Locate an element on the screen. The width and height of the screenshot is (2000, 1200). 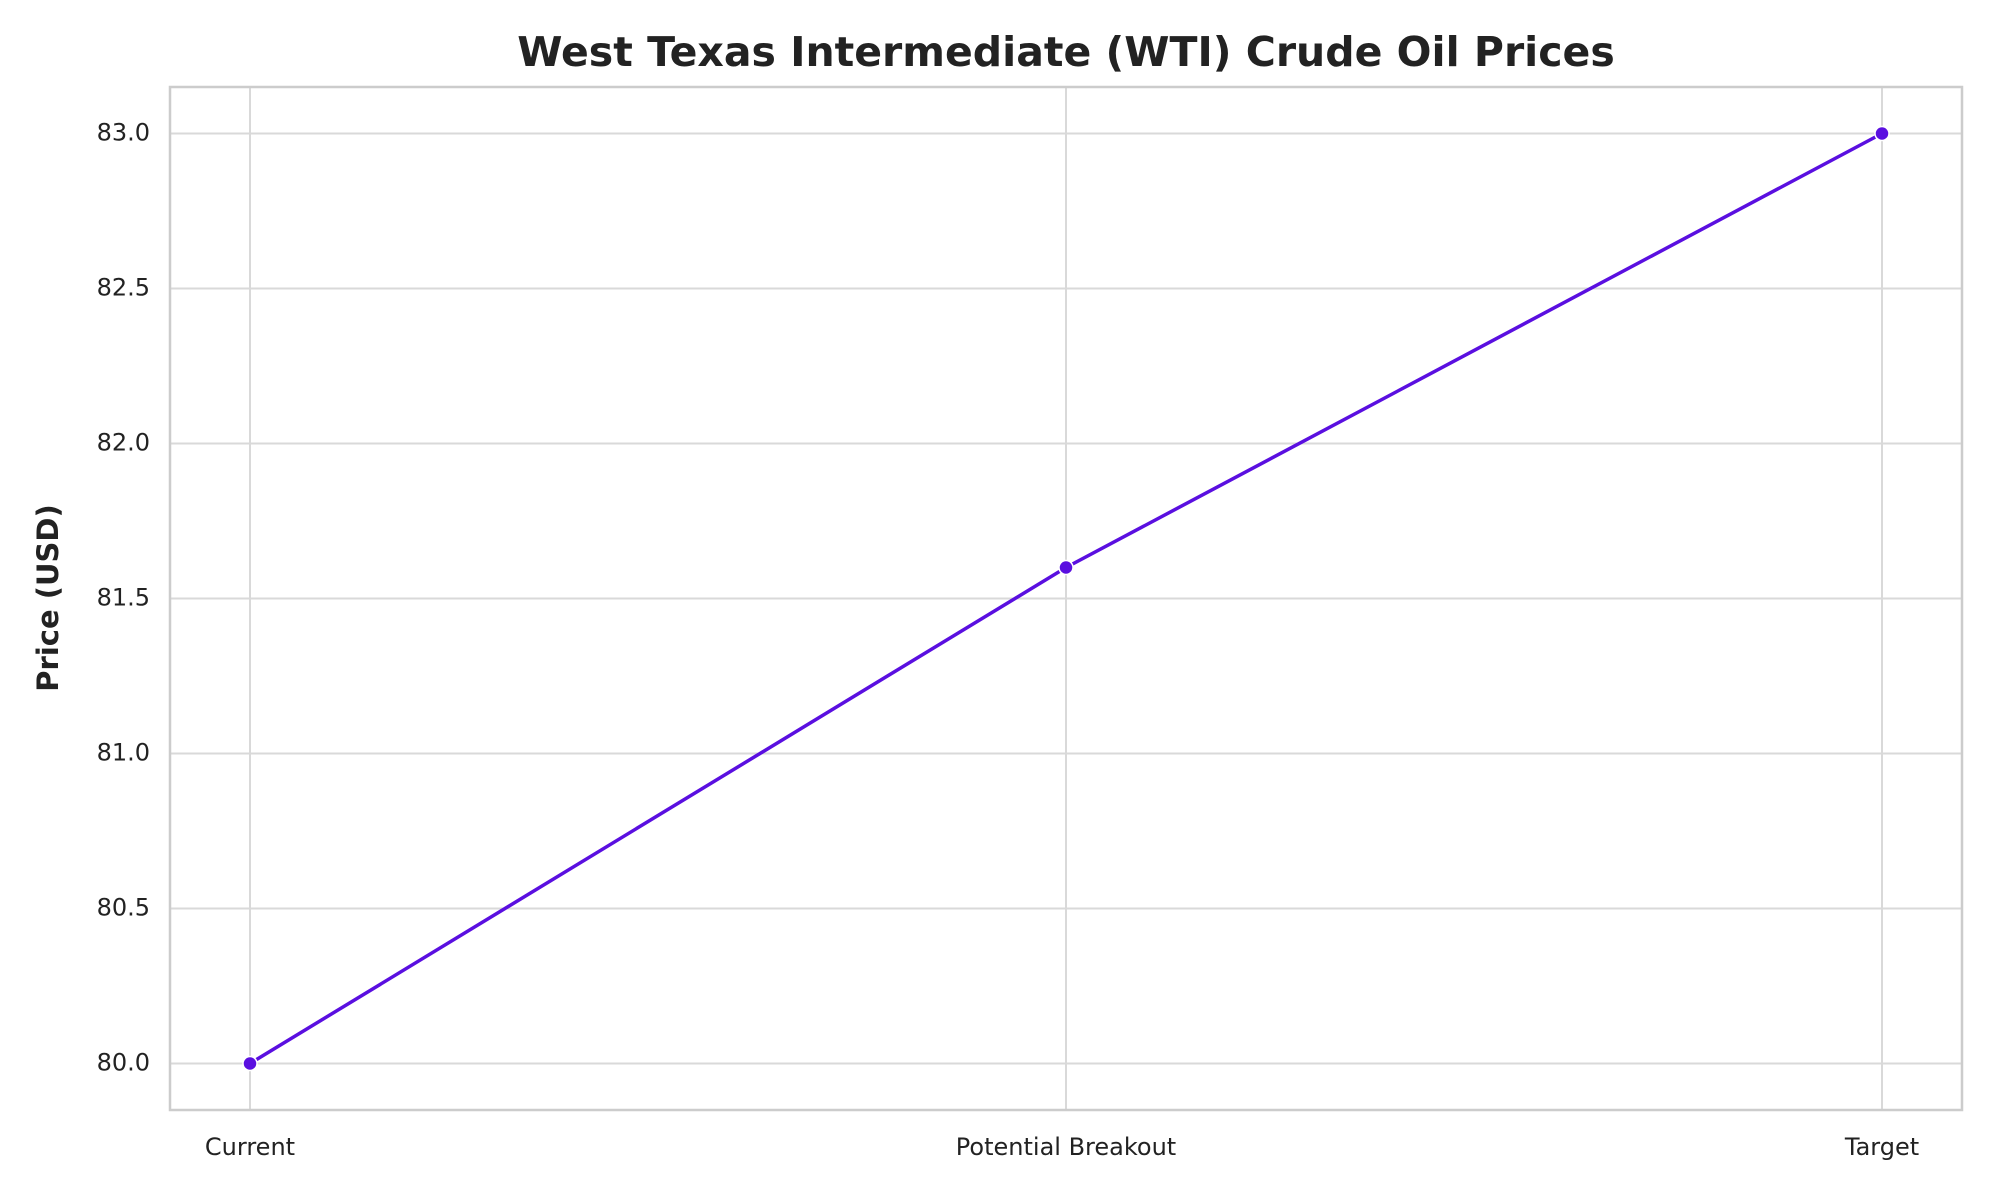
x-tick-label: Potential Breakout is located at coordinates (1066, 1147).